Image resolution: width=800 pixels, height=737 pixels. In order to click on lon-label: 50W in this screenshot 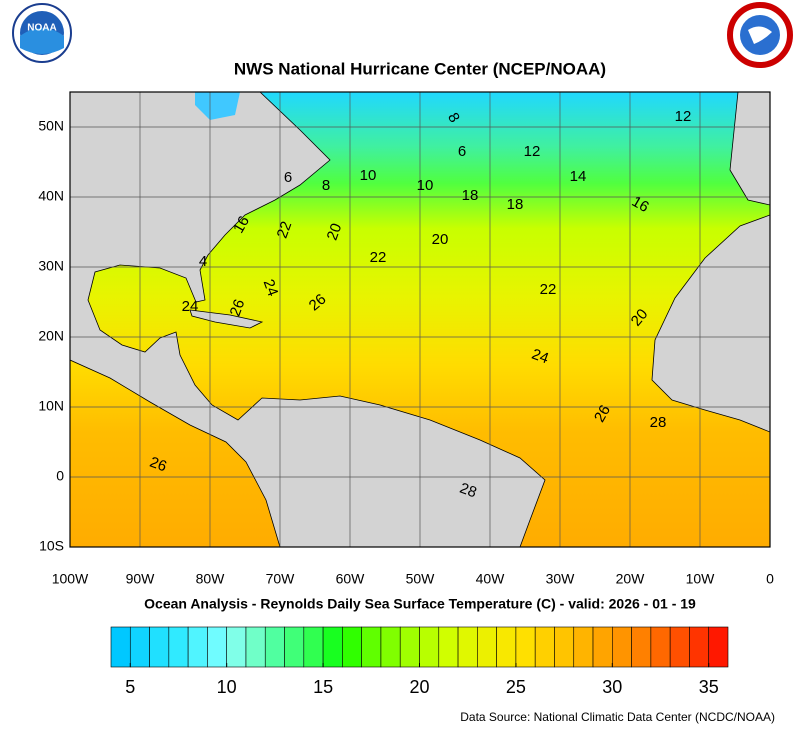, I will do `click(421, 579)`.